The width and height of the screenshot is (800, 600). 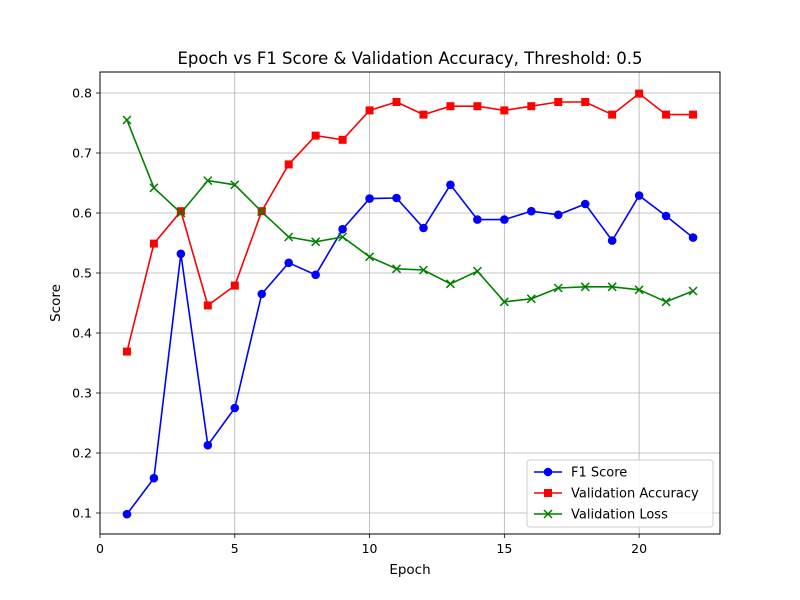 I want to click on legend-box, so click(x=620, y=493).